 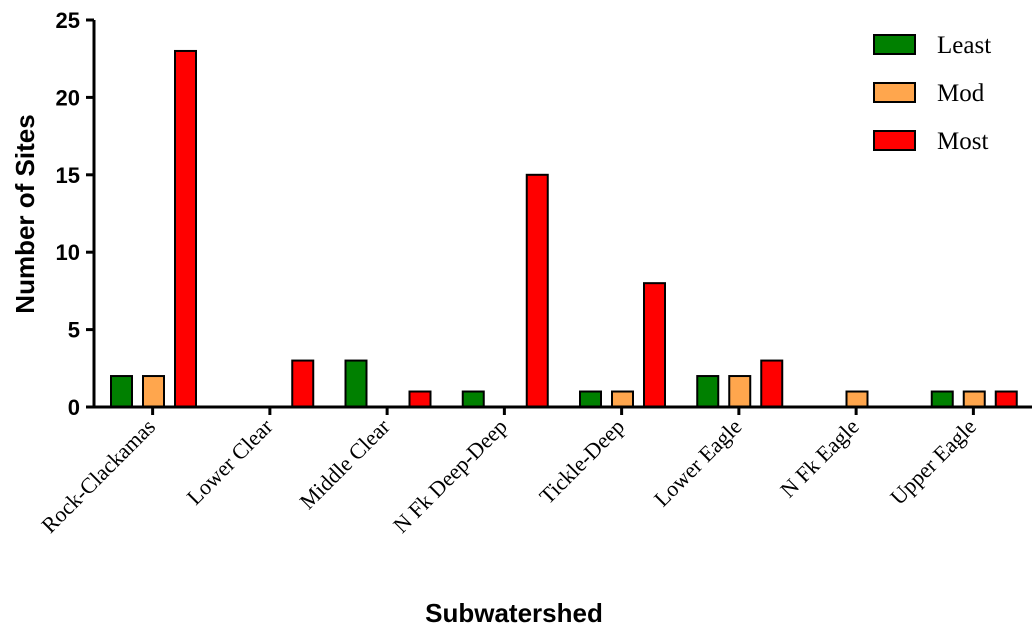 I want to click on y-axis-title: Number of Sites, so click(x=25, y=213).